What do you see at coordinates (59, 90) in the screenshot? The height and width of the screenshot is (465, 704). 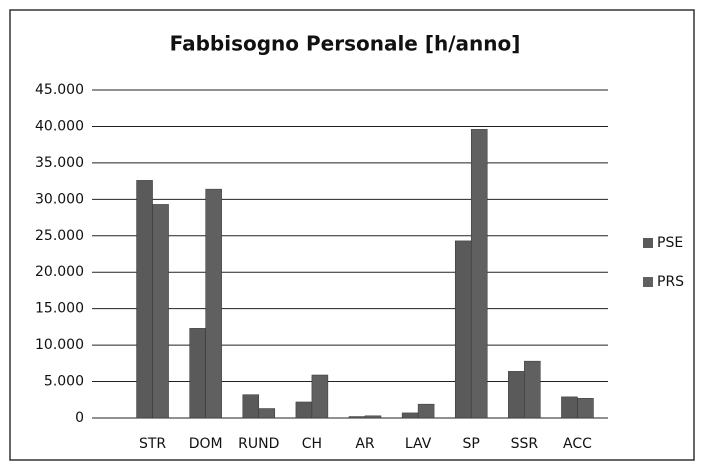 I see `y-tick-label: 45.000` at bounding box center [59, 90].